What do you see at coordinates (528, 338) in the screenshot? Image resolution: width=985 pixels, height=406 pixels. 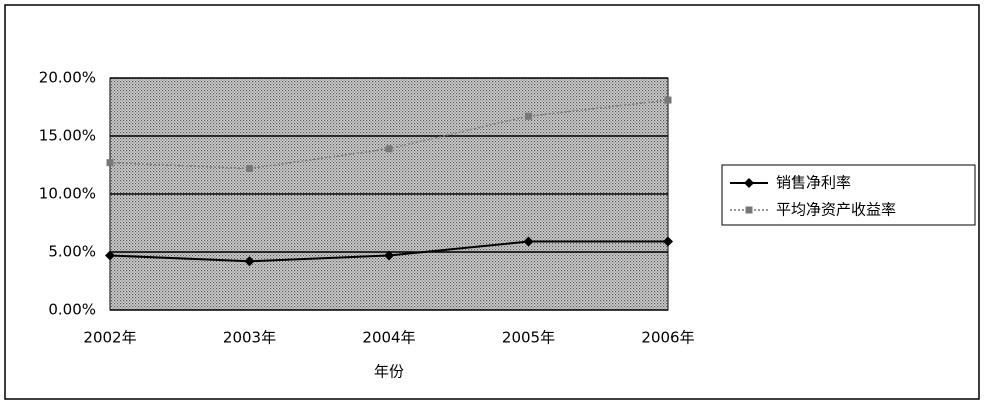 I see `x-tick-label: 2005年` at bounding box center [528, 338].